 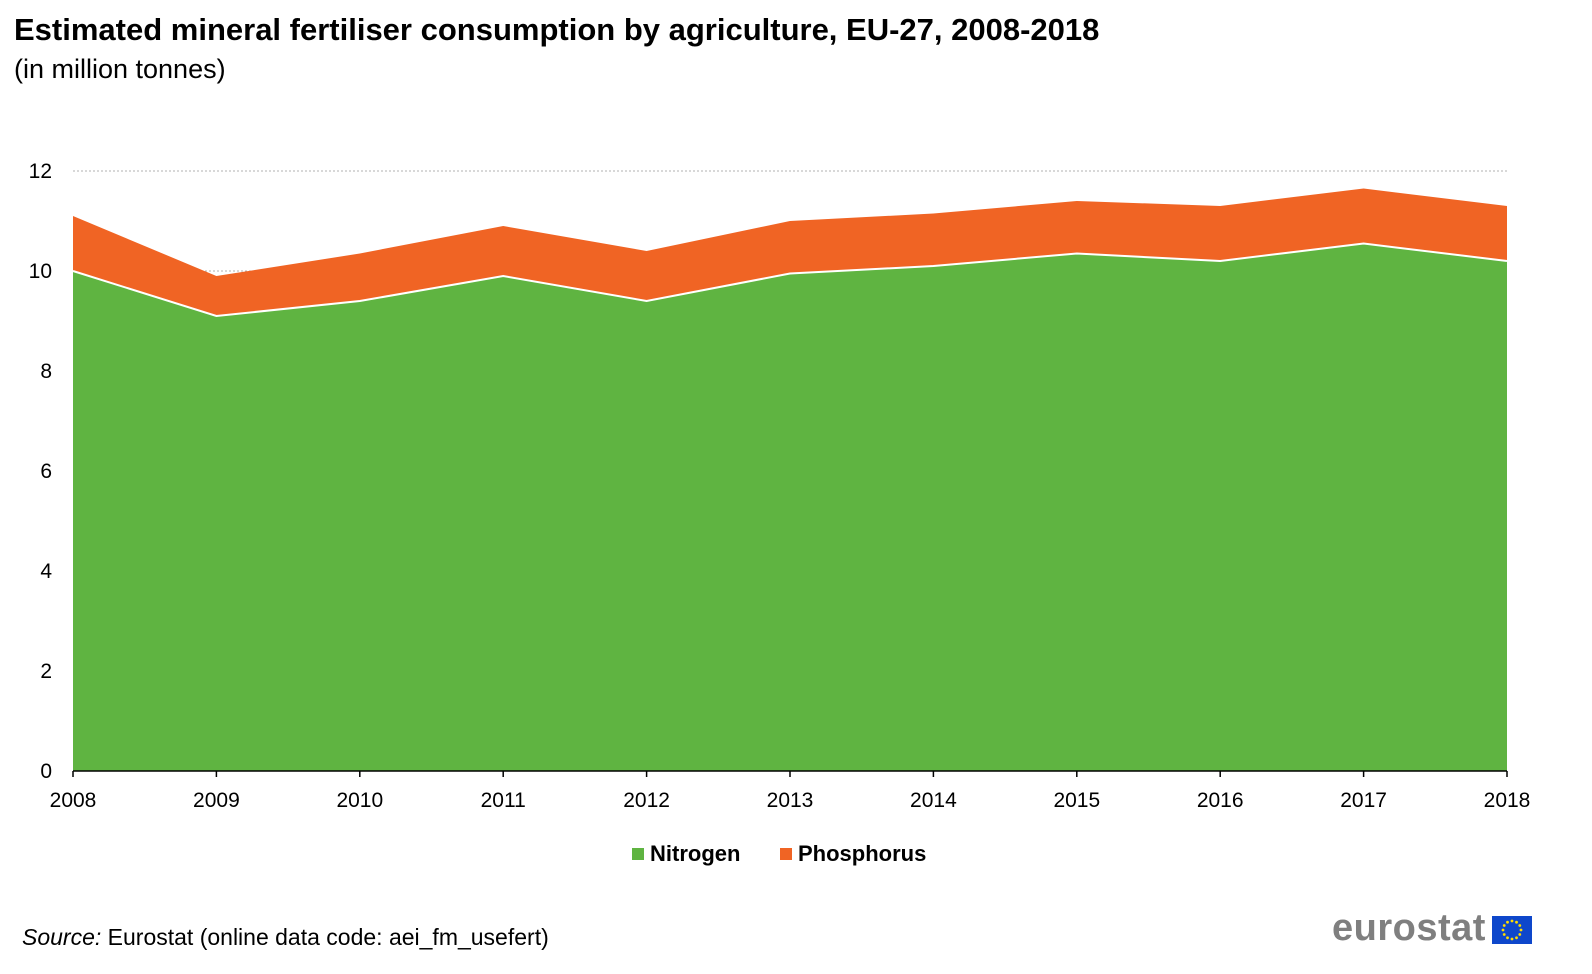 I want to click on source-label: Source:, so click(x=62, y=937).